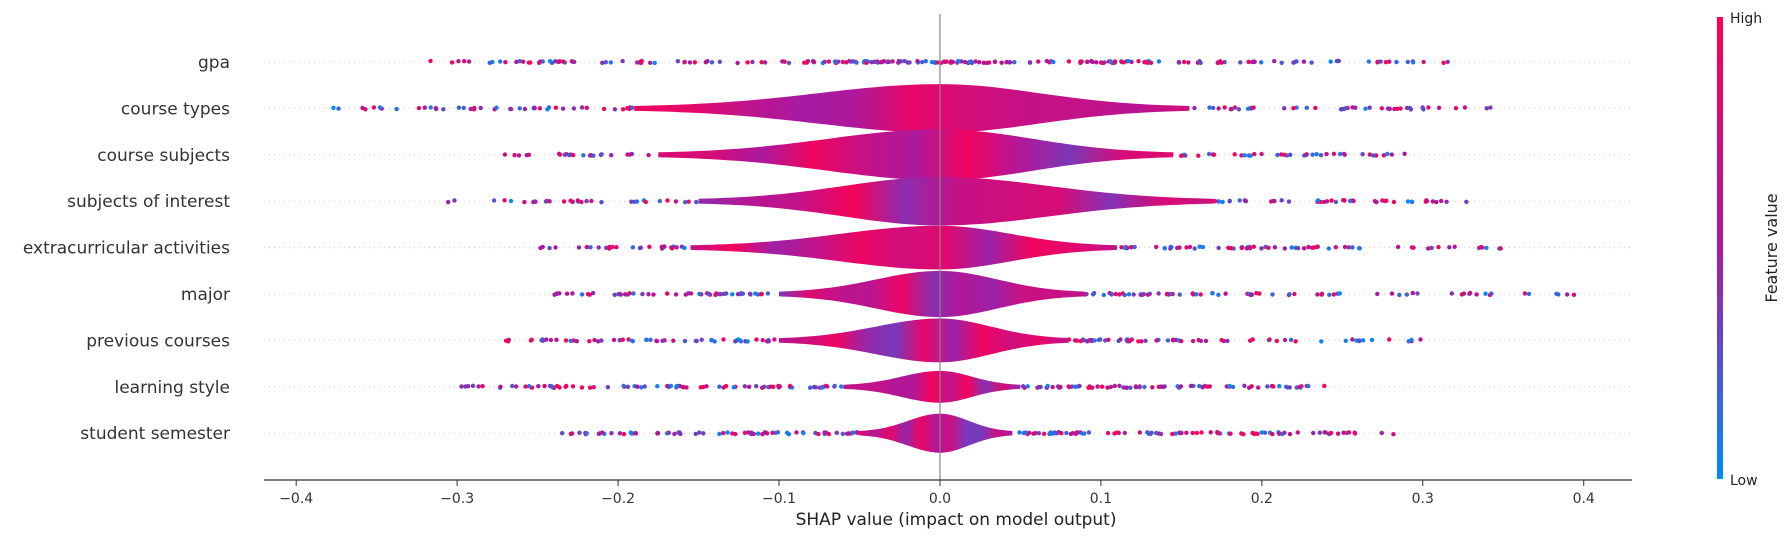  Describe the element at coordinates (158, 341) in the screenshot. I see `feature-label: previous courses` at that location.